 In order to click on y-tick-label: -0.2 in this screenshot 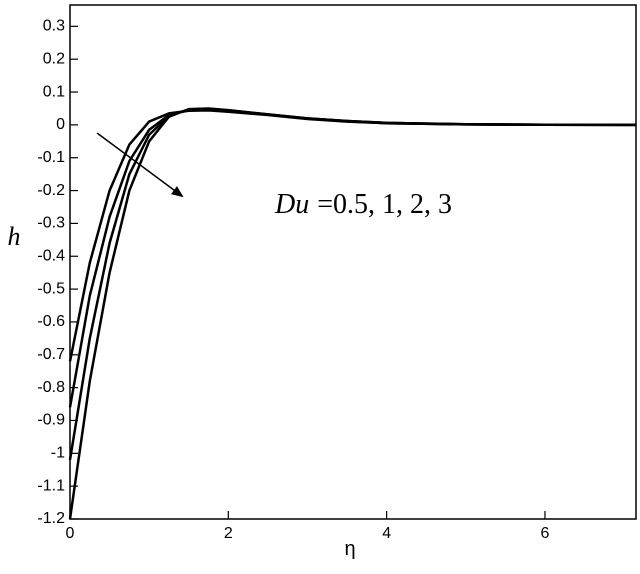, I will do `click(51, 190)`.